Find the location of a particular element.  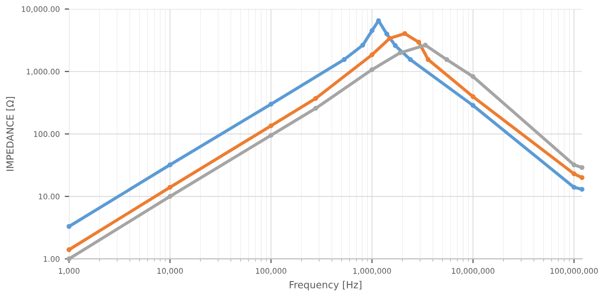

x-axis-title: Frequency [Hz] is located at coordinates (326, 285).